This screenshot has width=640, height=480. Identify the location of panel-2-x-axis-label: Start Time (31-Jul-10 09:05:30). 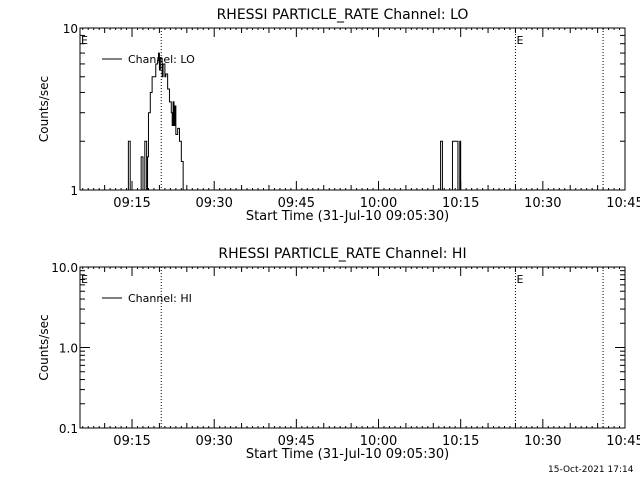
(347, 454).